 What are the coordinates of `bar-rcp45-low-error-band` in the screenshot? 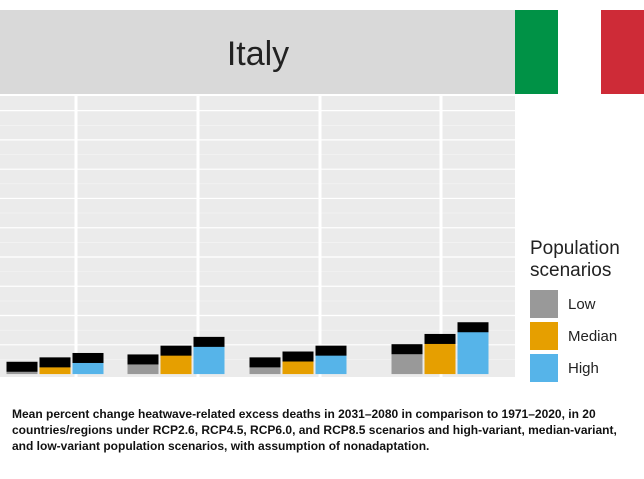 It's located at (143, 359).